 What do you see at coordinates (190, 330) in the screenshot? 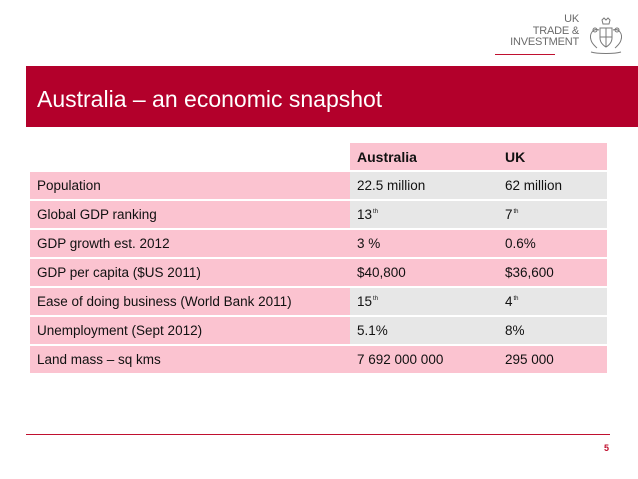
I see `row-label: Unemployment (Sept 2012)` at bounding box center [190, 330].